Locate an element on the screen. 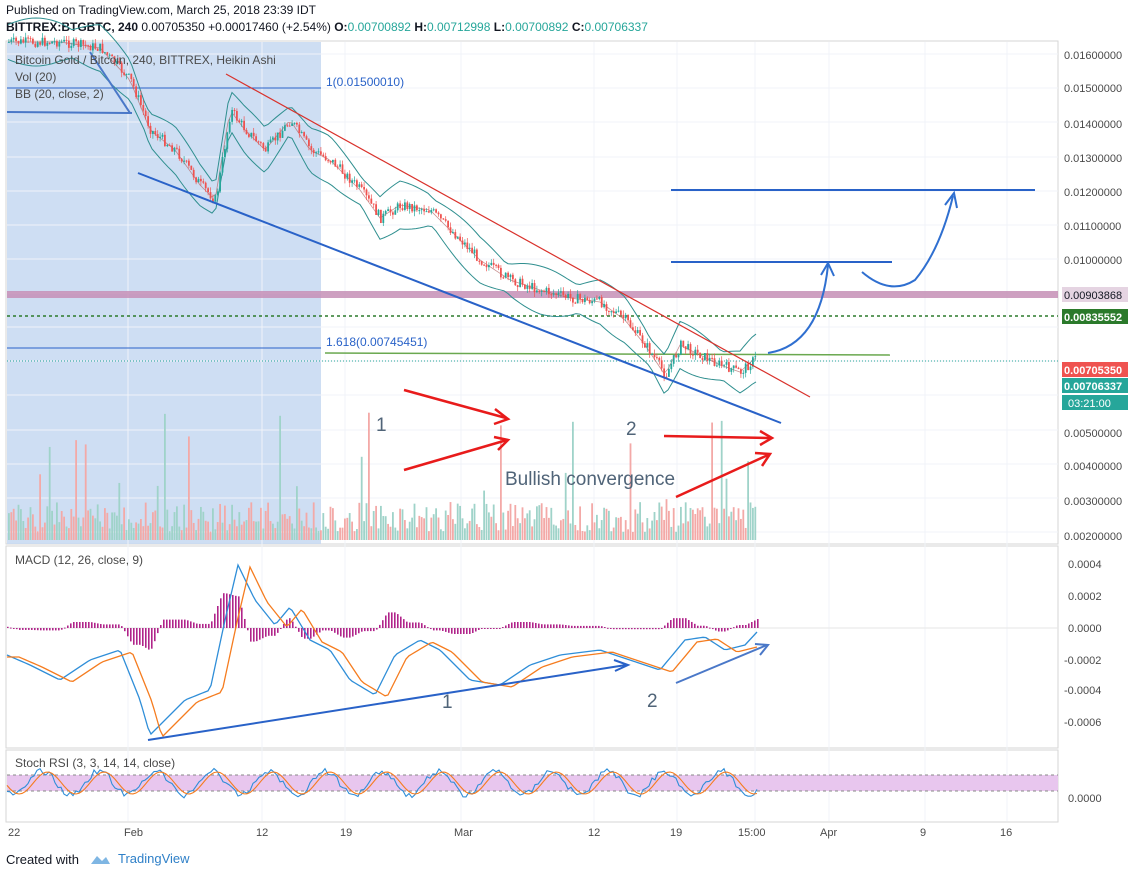  price-tag-bg is located at coordinates (1095, 385).